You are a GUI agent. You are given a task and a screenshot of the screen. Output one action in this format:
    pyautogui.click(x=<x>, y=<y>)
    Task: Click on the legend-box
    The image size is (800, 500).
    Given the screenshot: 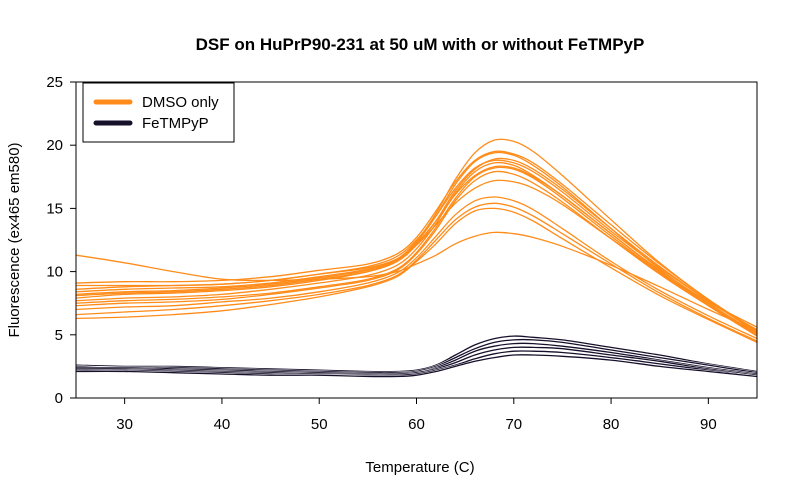 What is the action you would take?
    pyautogui.click(x=158, y=112)
    